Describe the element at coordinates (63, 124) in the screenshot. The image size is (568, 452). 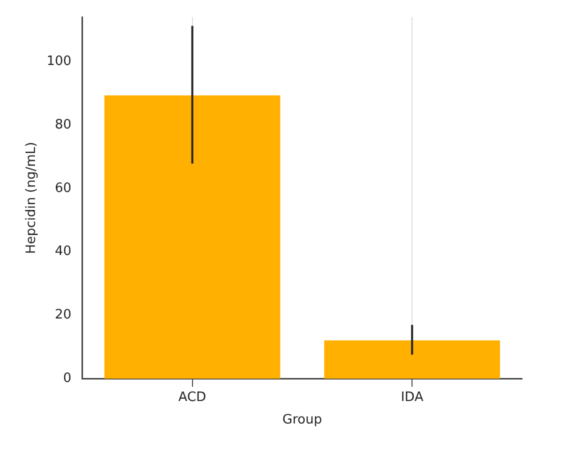
I see `y-tick-label: 80` at that location.